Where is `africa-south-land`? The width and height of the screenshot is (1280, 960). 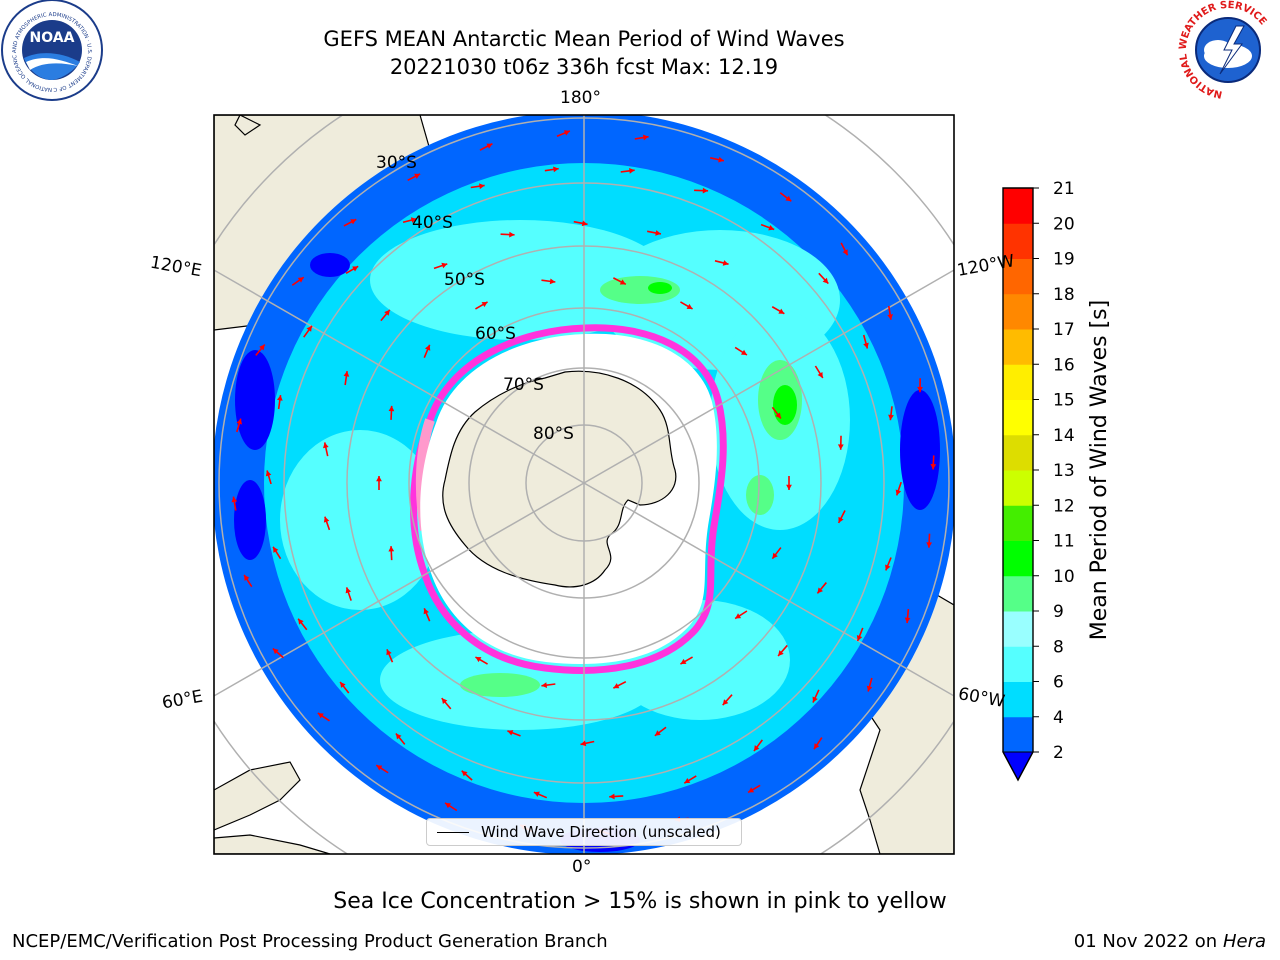 africa-south-land is located at coordinates (272, 844).